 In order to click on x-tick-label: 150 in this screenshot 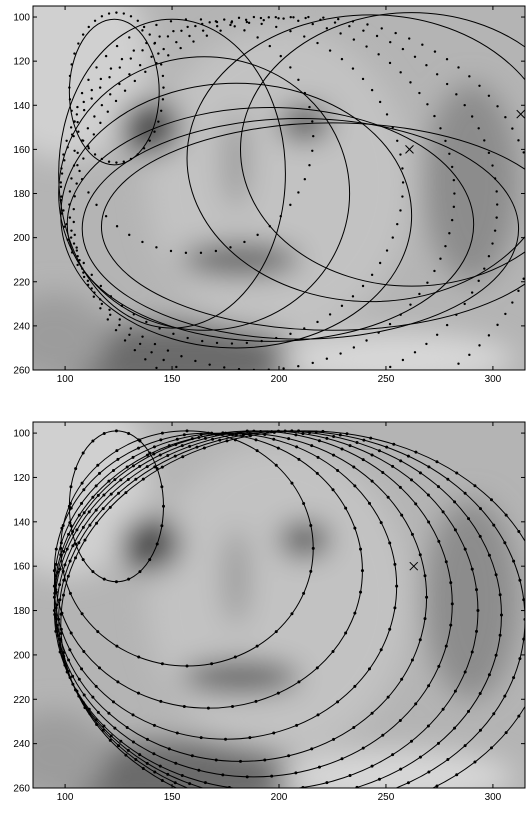, I will do `click(172, 379)`.